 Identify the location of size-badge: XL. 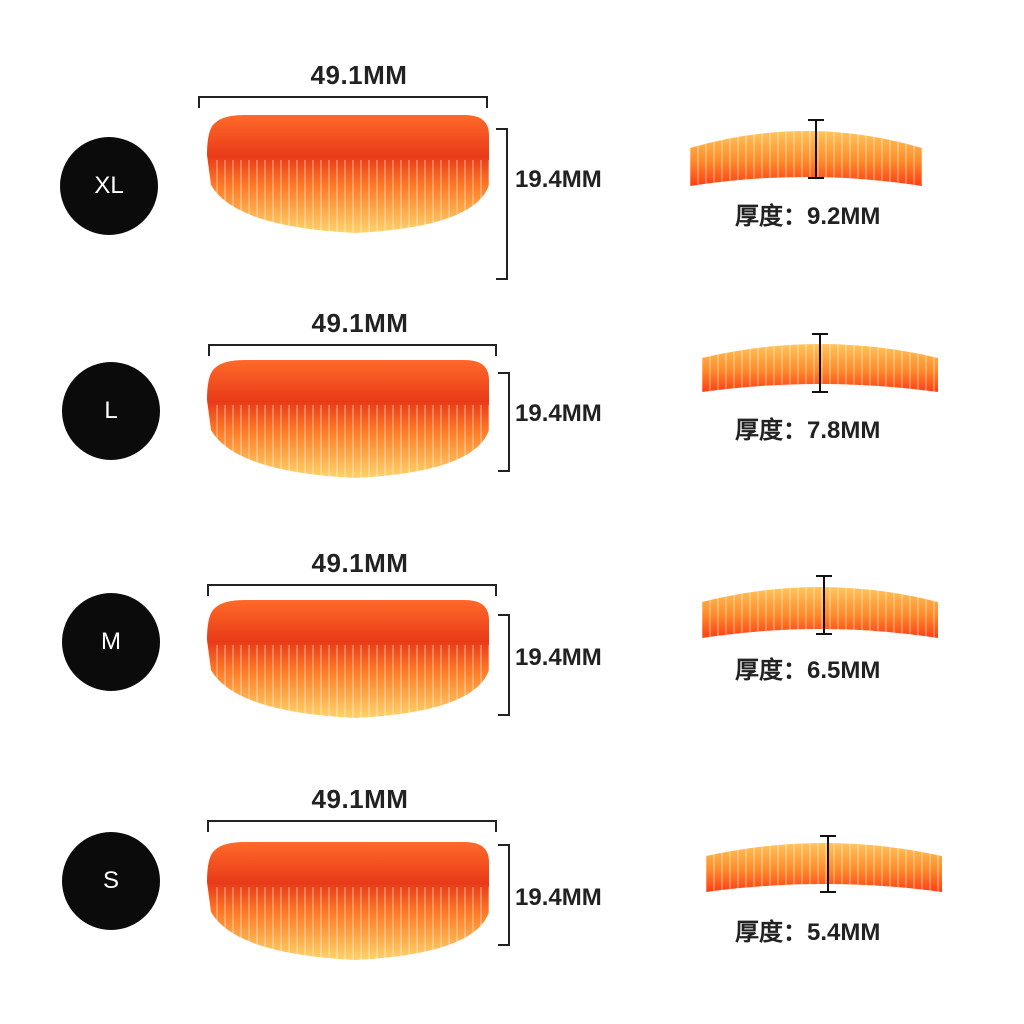
(109, 186).